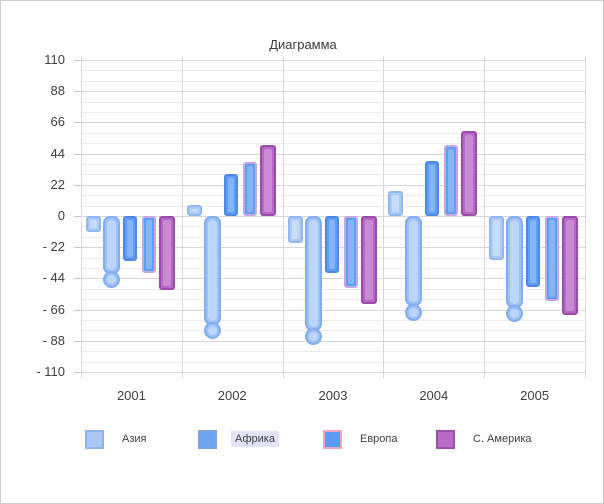 This screenshot has height=504, width=604. I want to click on y-axis-label: 110, so click(54, 59).